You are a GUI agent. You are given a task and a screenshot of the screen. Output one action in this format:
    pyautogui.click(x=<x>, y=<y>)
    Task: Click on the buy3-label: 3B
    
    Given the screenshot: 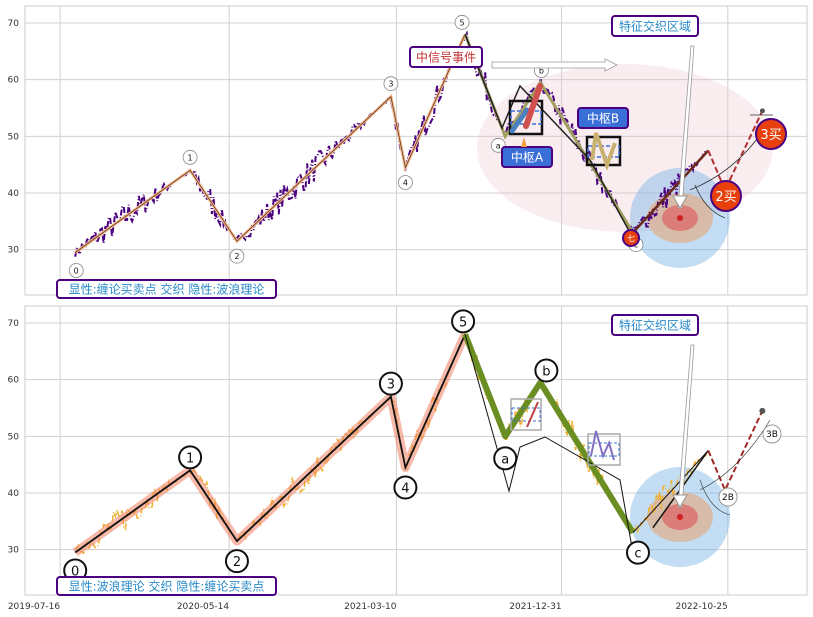 What is the action you would take?
    pyautogui.click(x=772, y=435)
    